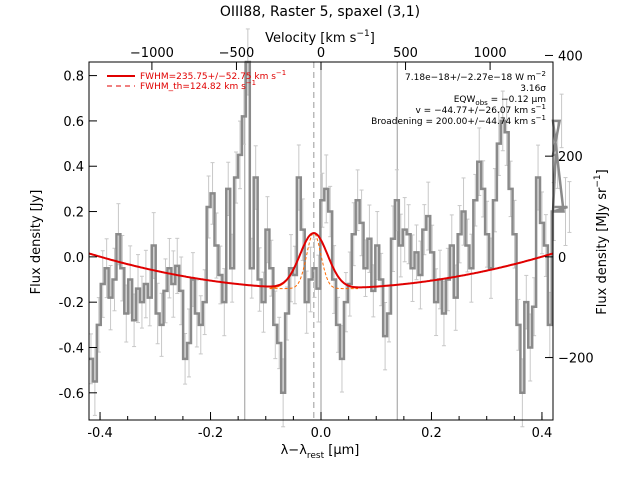  What do you see at coordinates (481, 109) in the screenshot?
I see `annotation-velocity: v = −44.77+/−26.07 km s−1` at bounding box center [481, 109].